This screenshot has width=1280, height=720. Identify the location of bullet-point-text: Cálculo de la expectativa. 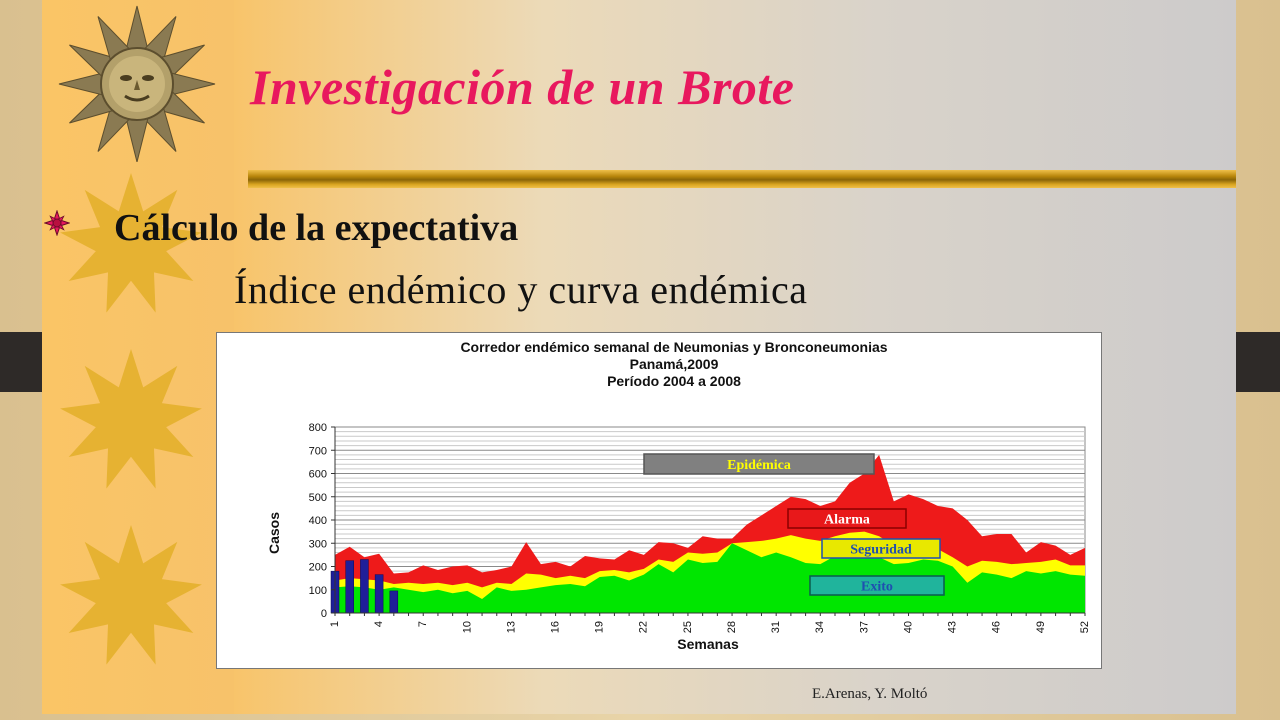
(316, 228).